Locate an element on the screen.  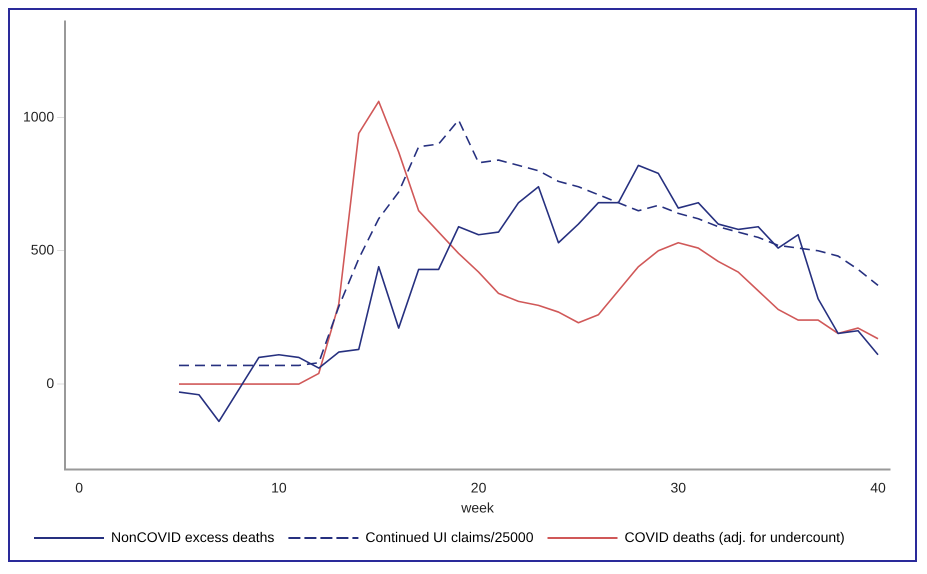
x-axis-title: week is located at coordinates (477, 507).